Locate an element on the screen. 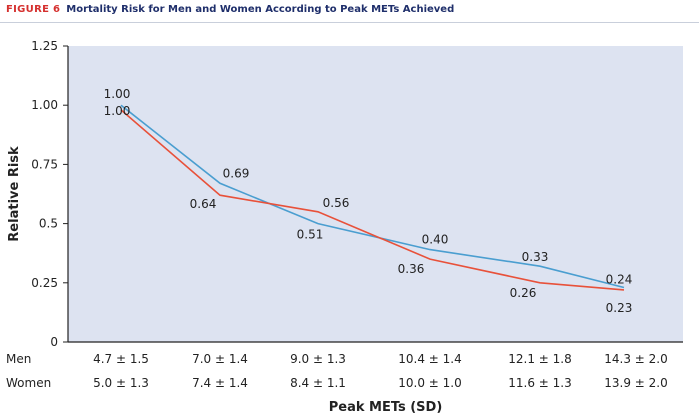 The height and width of the screenshot is (419, 699). title-divider is located at coordinates (349, 22).